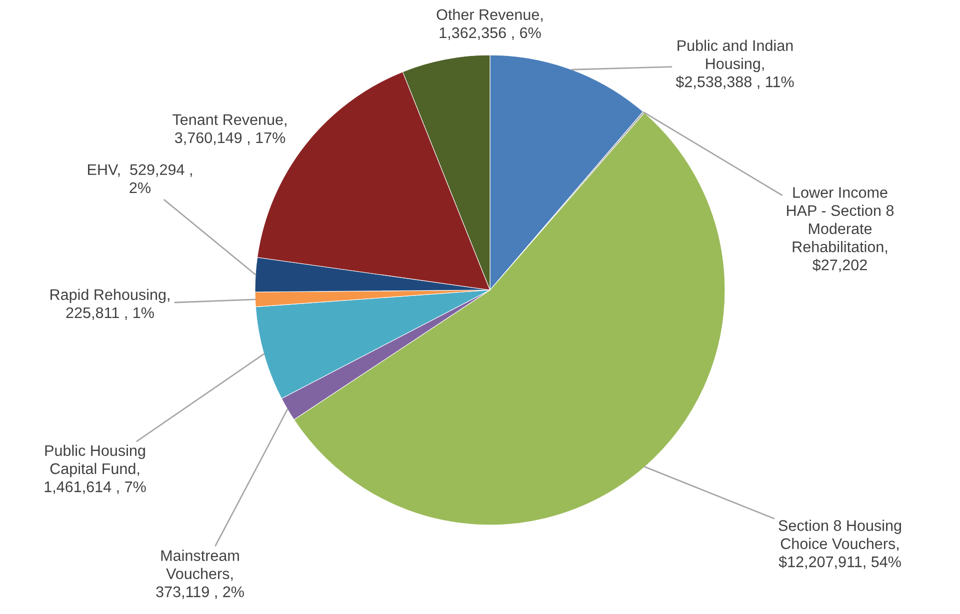 This screenshot has width=960, height=614. Describe the element at coordinates (200, 575) in the screenshot. I see `slice-label: Mainstream Vouchers, 373,119 , 2%` at that location.